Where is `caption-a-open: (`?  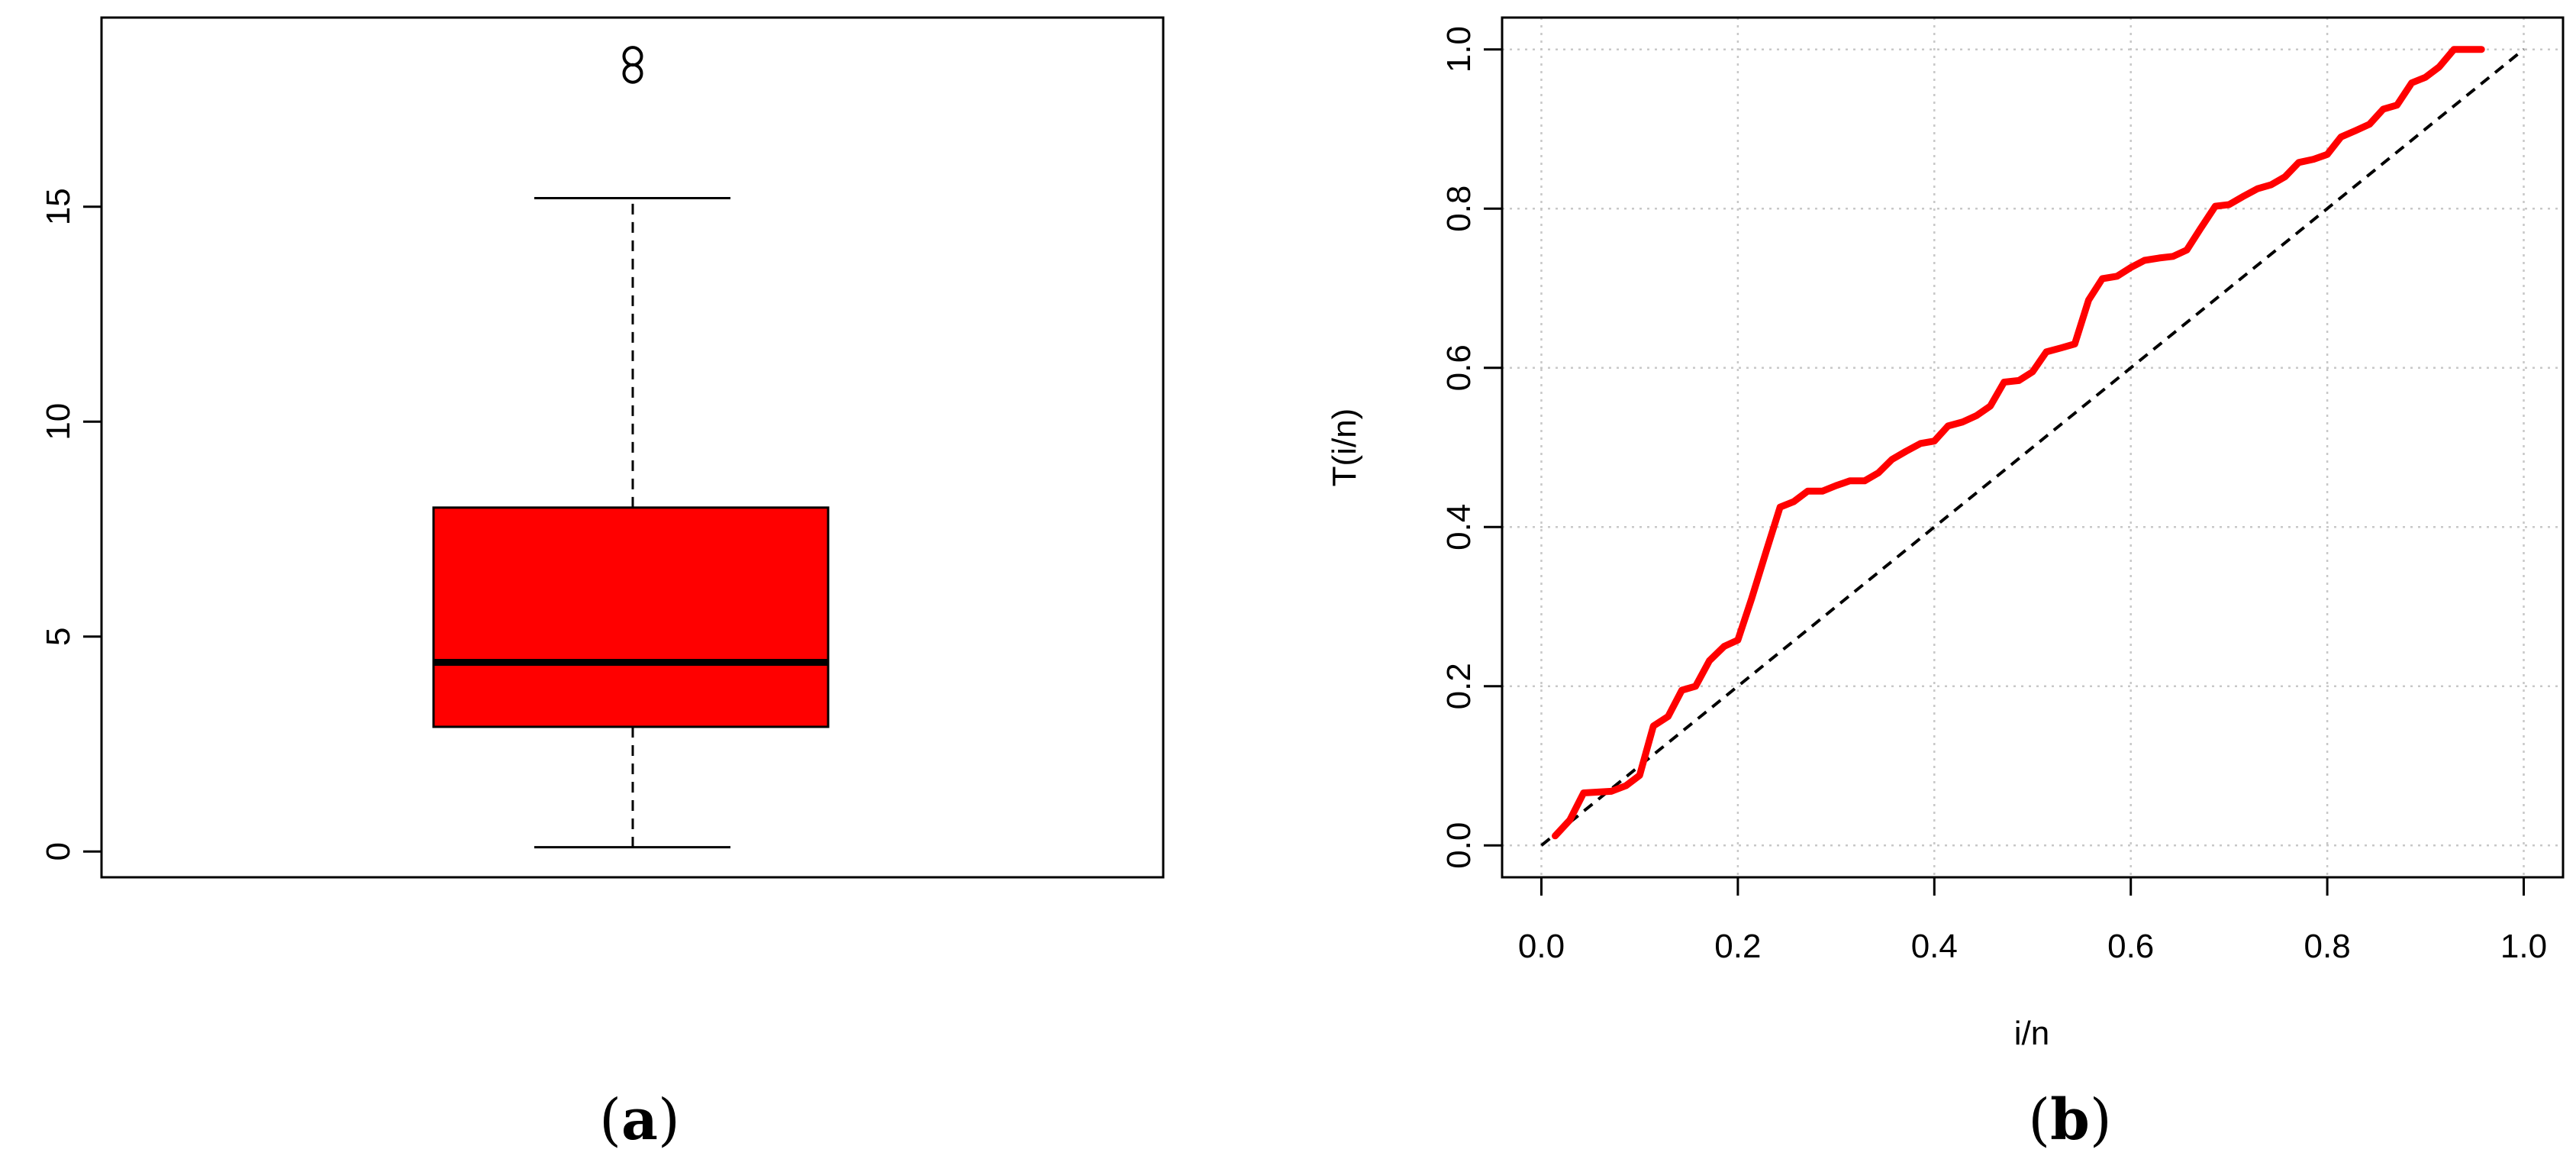 caption-a-open: ( is located at coordinates (610, 1120).